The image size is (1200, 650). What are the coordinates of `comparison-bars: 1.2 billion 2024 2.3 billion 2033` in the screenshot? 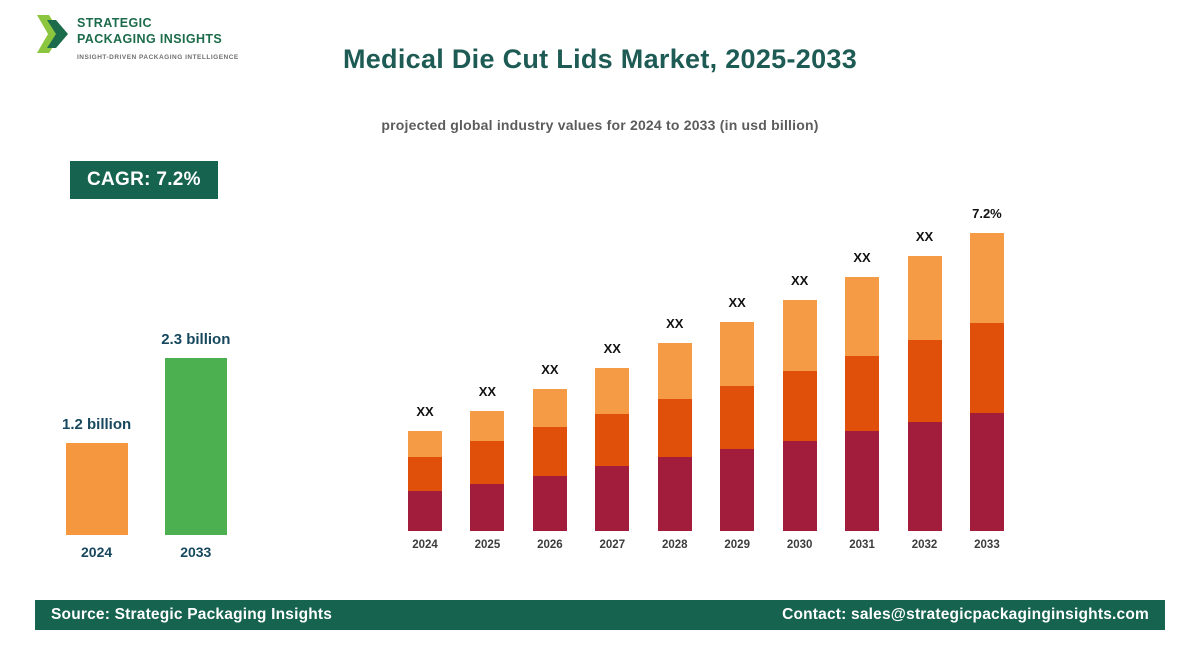 It's located at (146, 445).